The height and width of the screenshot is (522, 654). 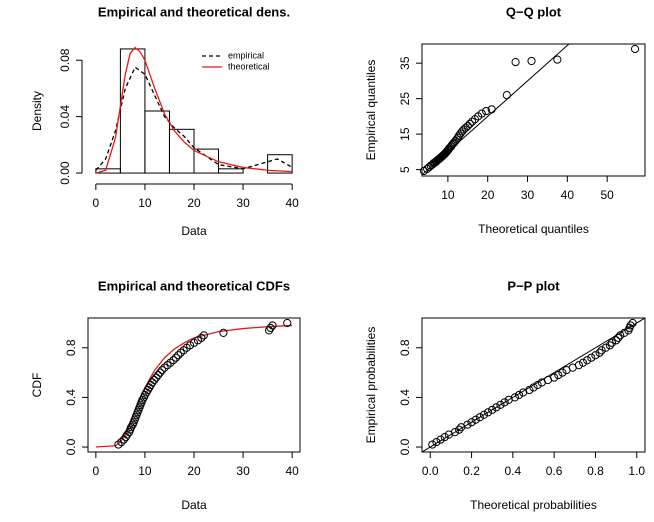 What do you see at coordinates (37, 111) in the screenshot?
I see `y-axis-label: Density` at bounding box center [37, 111].